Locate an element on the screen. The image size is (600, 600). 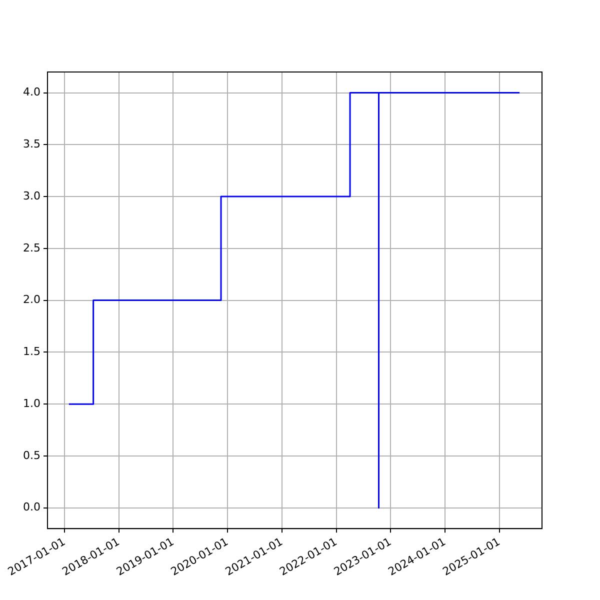
y-tick-label: 0.0 is located at coordinates (31, 507).